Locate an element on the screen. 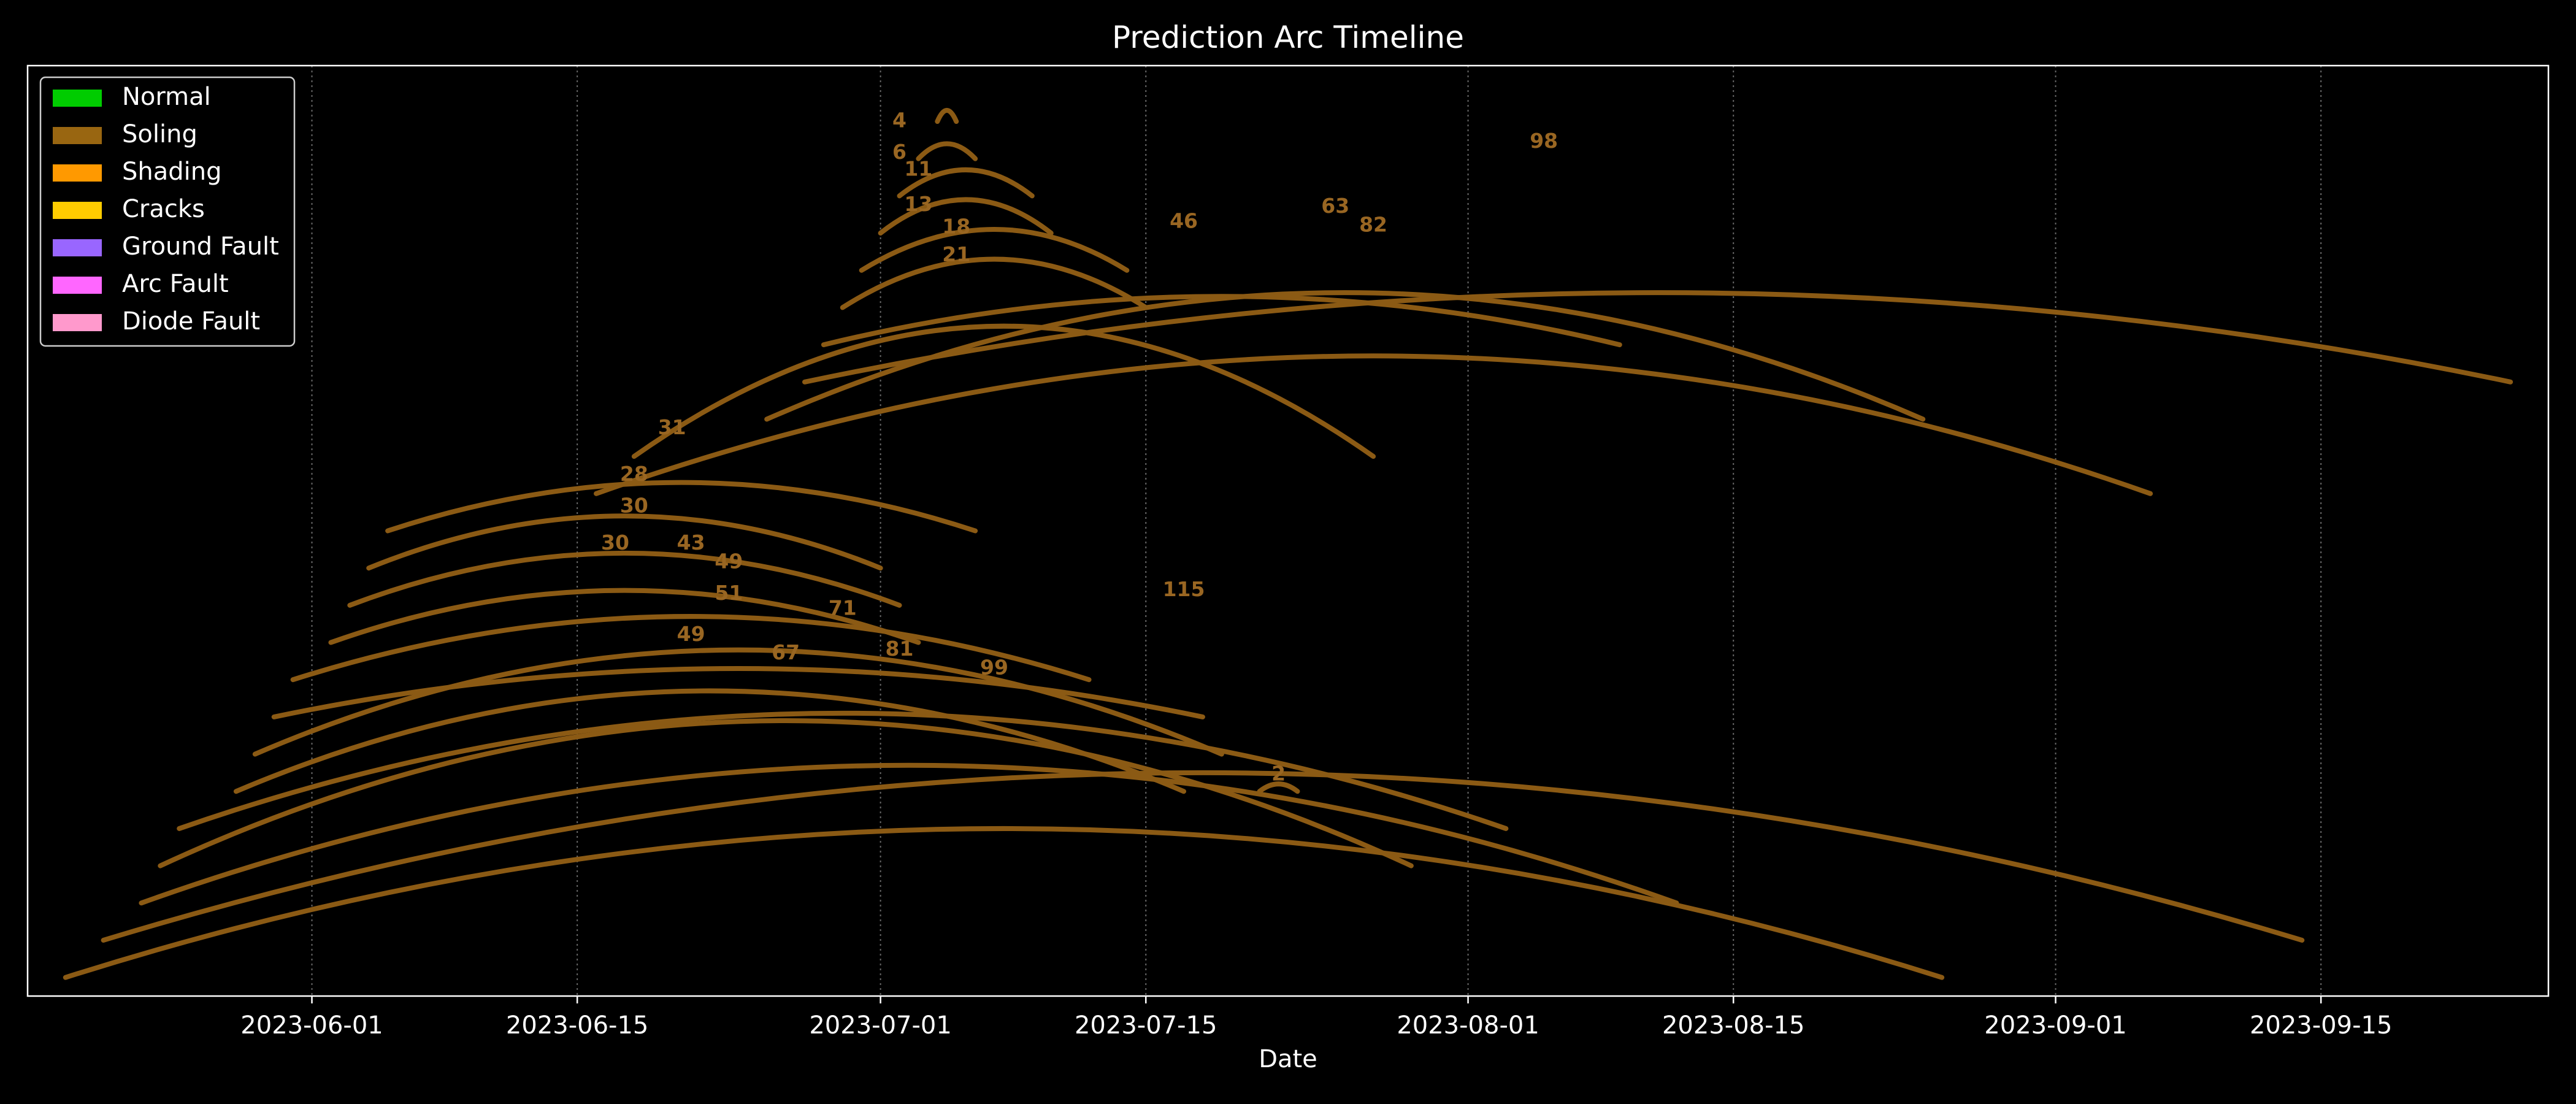 This screenshot has width=2576, height=1104. arc-label: 51 is located at coordinates (729, 593).